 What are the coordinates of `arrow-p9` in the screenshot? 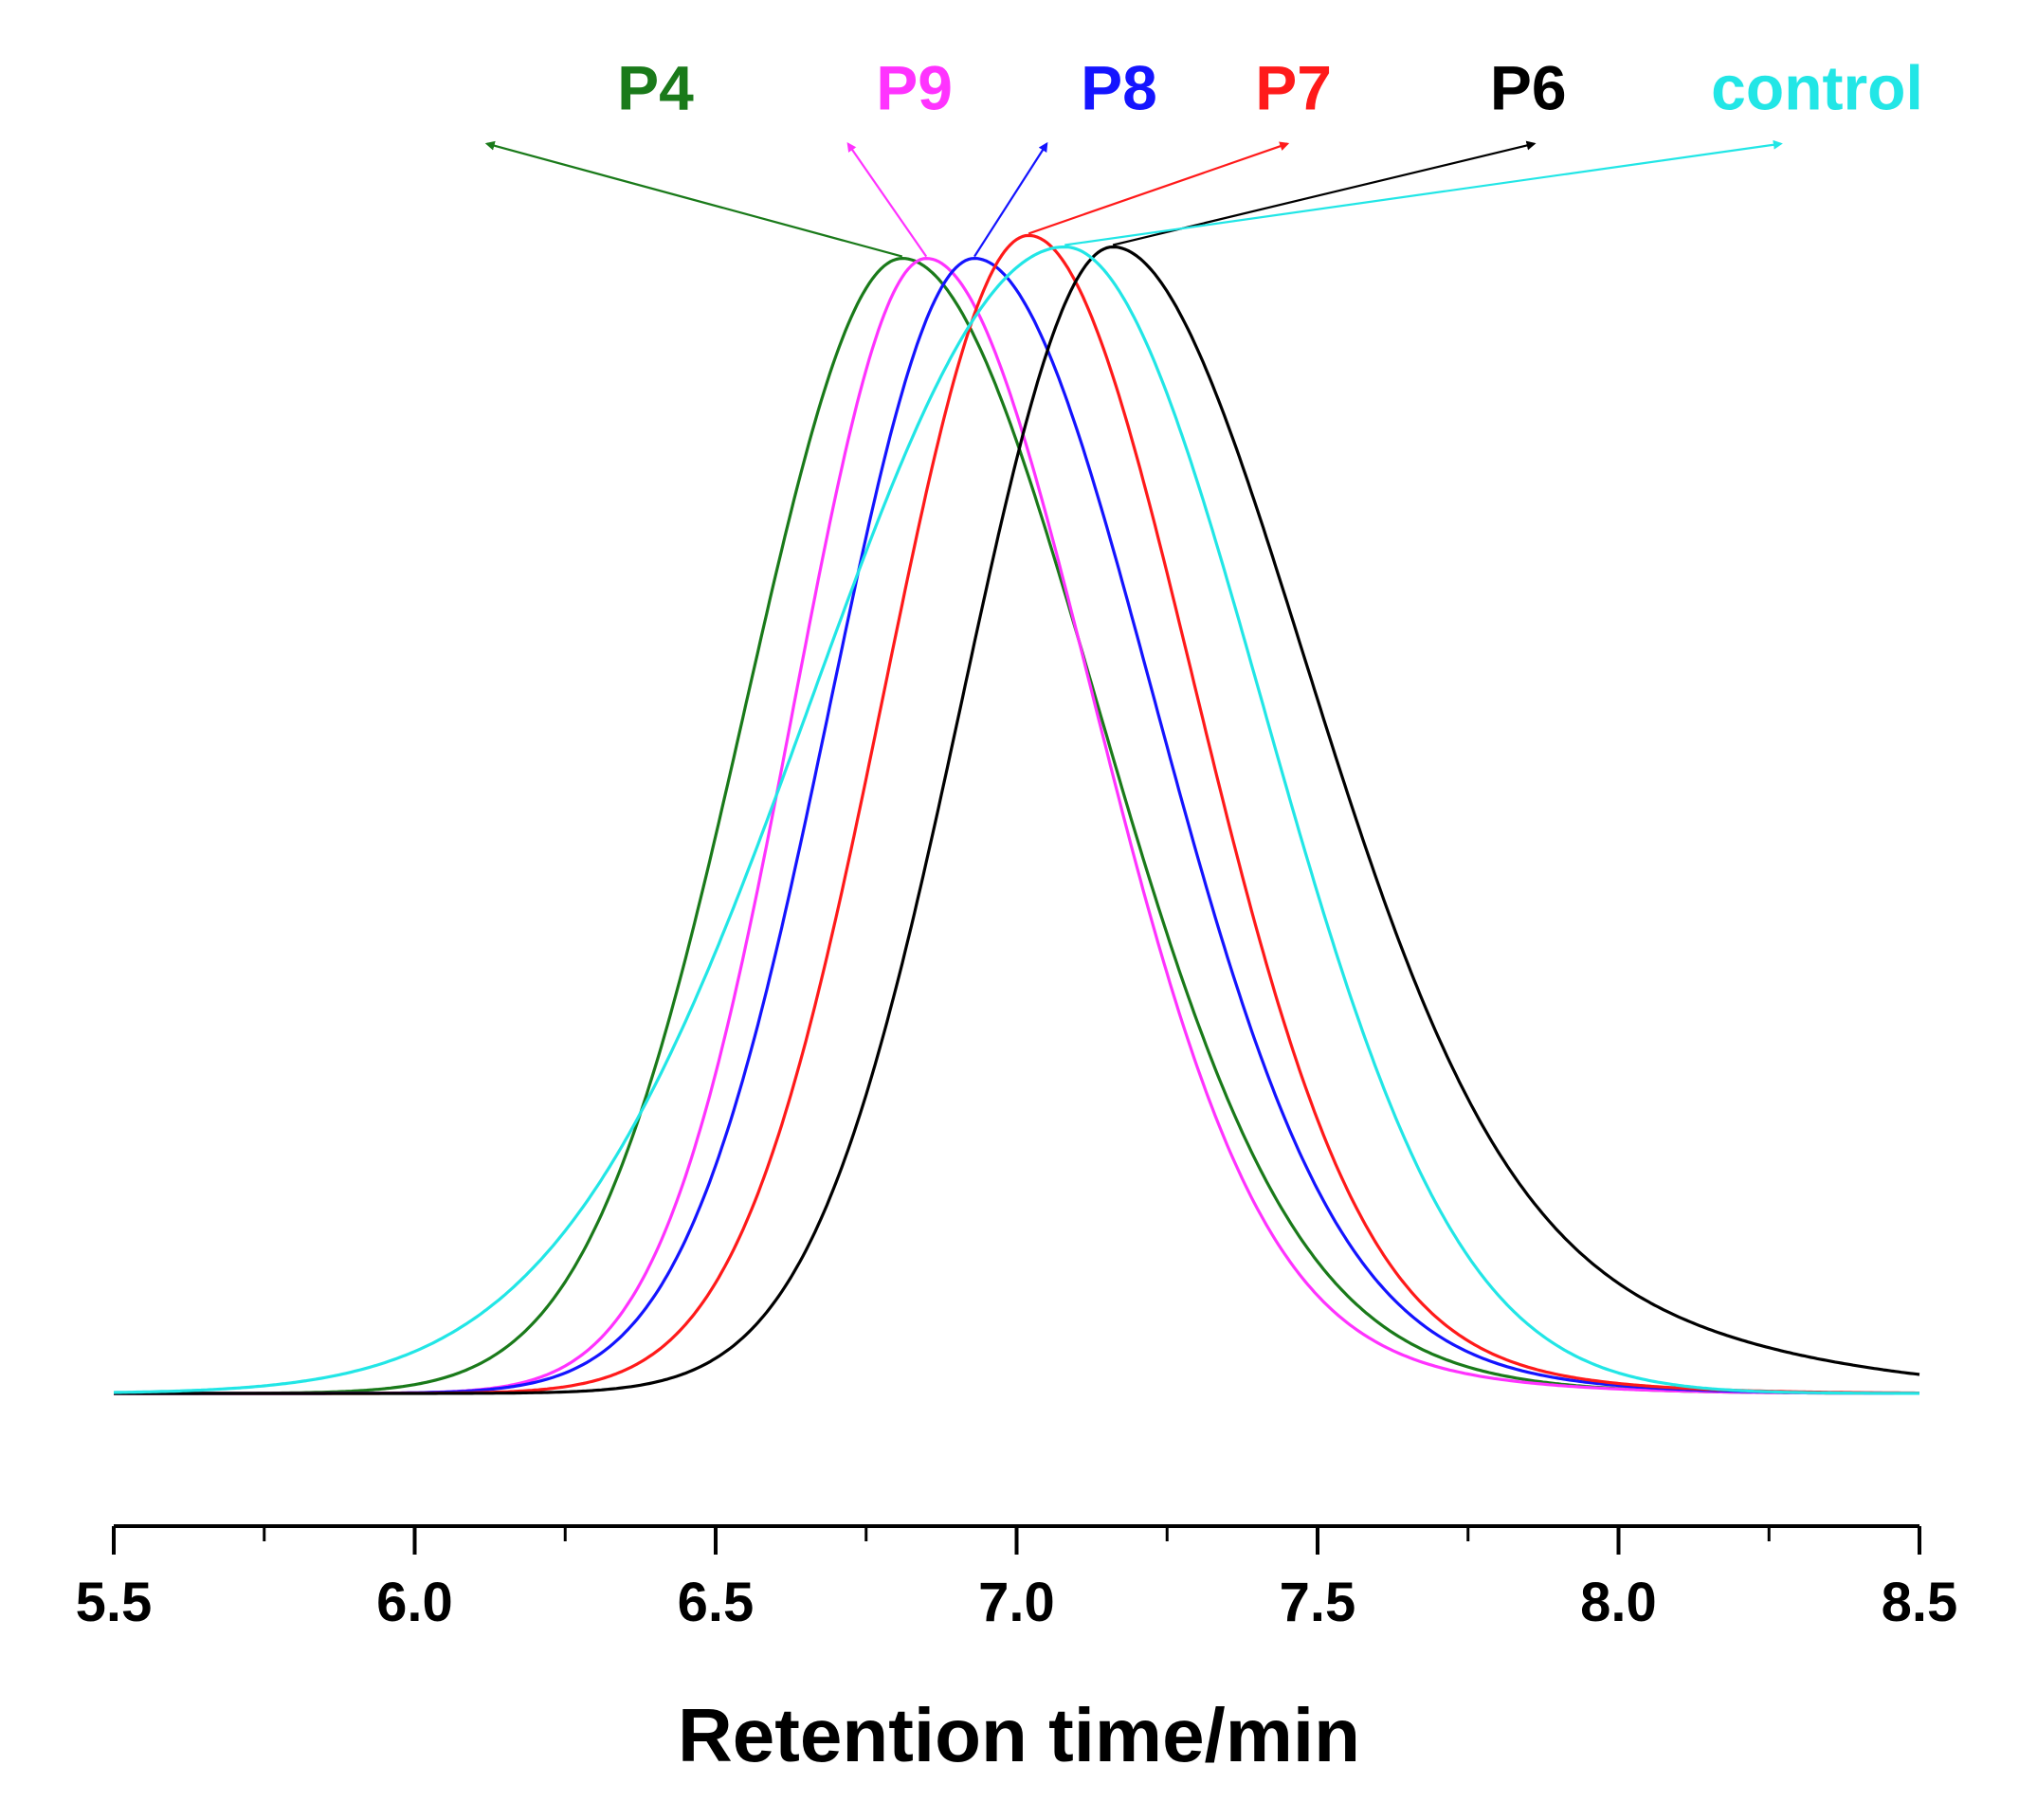 It's located at (887, 199).